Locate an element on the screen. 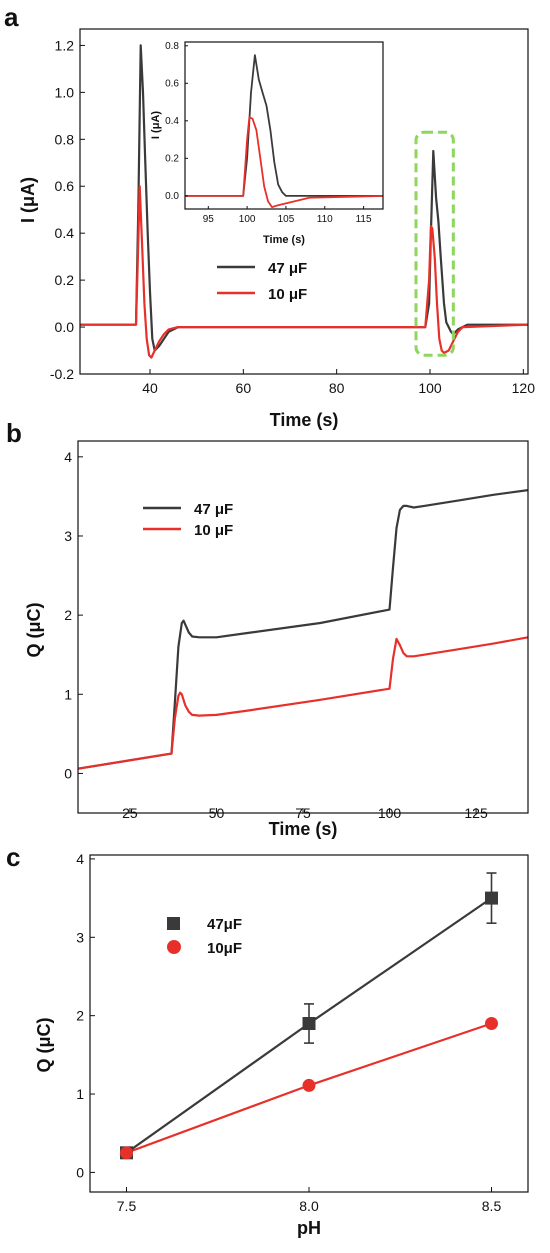  inset-series-line-10uF is located at coordinates (284, 162).